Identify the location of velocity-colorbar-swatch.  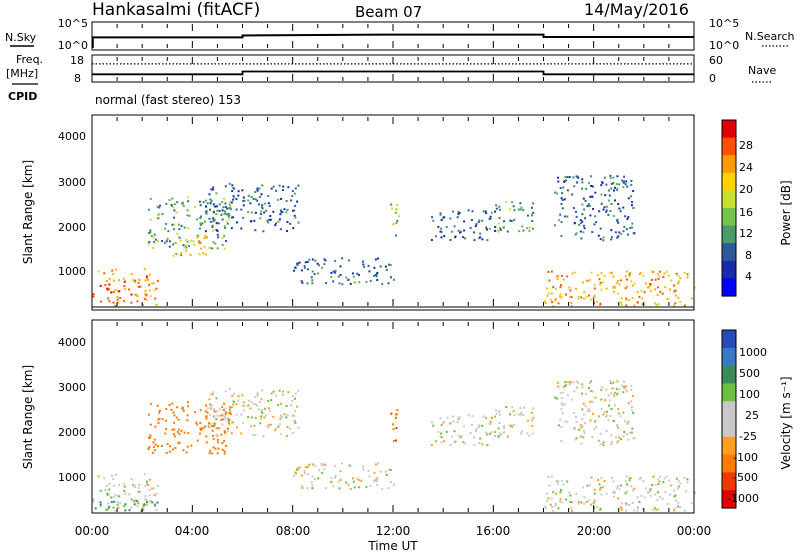
(729, 481).